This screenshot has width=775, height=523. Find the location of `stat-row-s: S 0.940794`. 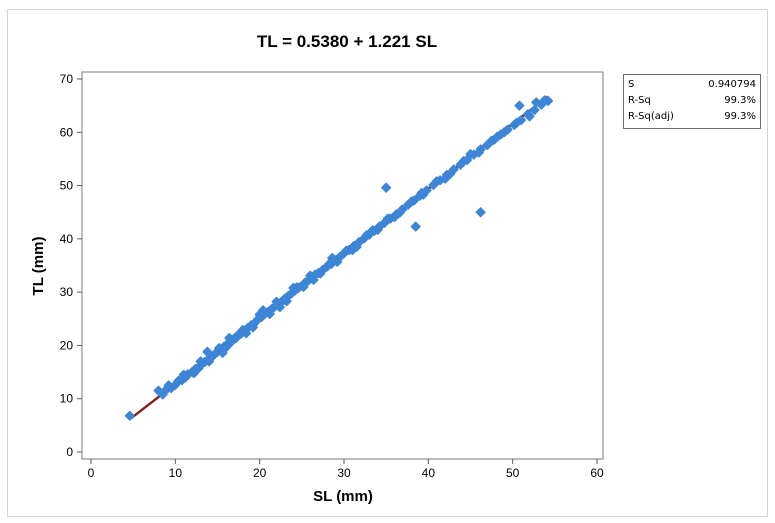

stat-row-s: S 0.940794 is located at coordinates (692, 85).